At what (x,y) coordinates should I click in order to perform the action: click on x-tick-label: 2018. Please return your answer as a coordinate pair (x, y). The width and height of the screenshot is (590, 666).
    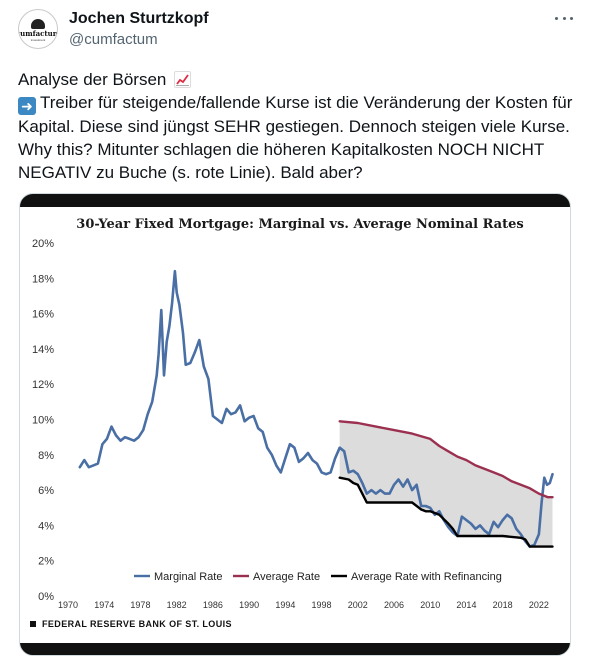
    Looking at the image, I should click on (503, 605).